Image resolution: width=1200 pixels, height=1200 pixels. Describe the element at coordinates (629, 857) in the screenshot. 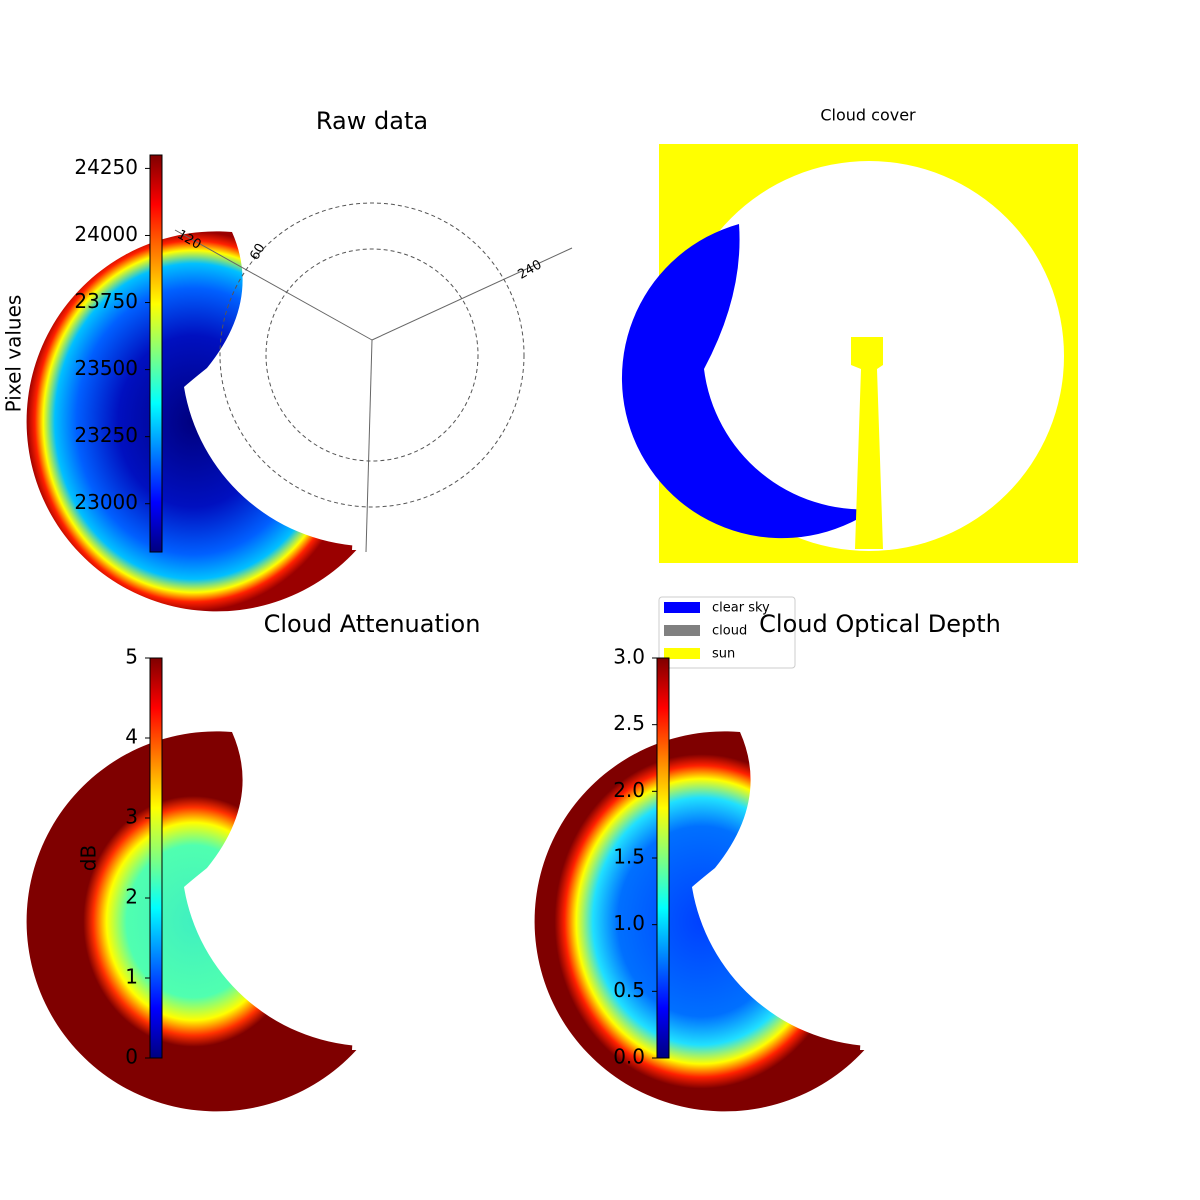

I see `colorbar-tick-label: 1.5` at that location.